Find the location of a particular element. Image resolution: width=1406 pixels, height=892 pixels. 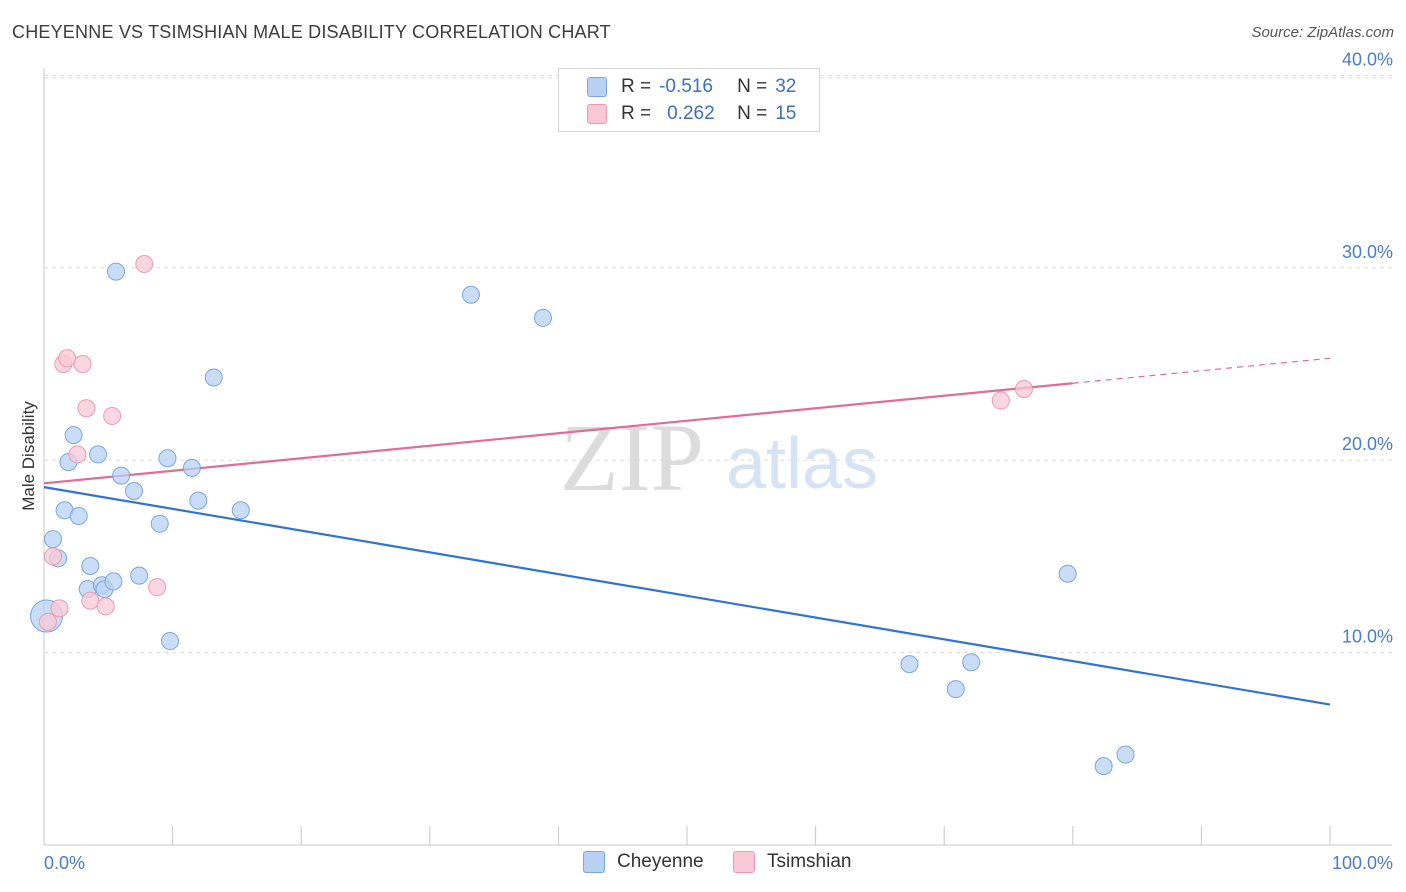

legend-row-cheyenne: R = -0.516 N = 32 is located at coordinates (677, 87).